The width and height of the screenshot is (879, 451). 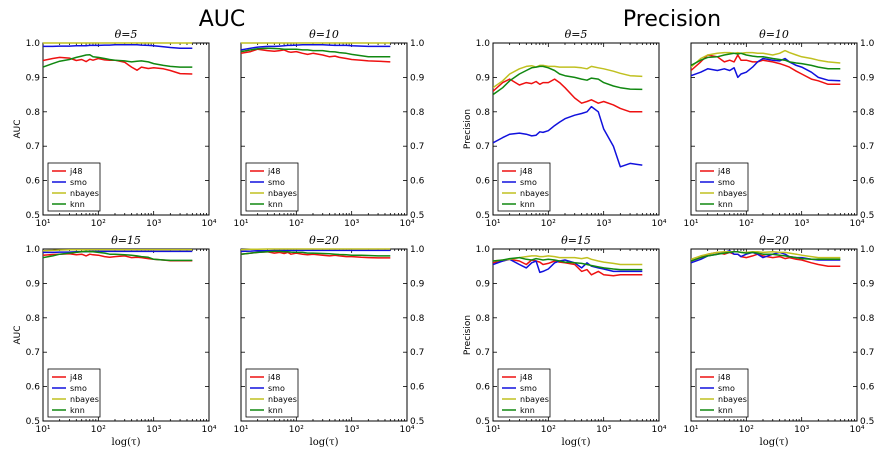 I want to click on auc-section-title: AUC, so click(x=222, y=19).